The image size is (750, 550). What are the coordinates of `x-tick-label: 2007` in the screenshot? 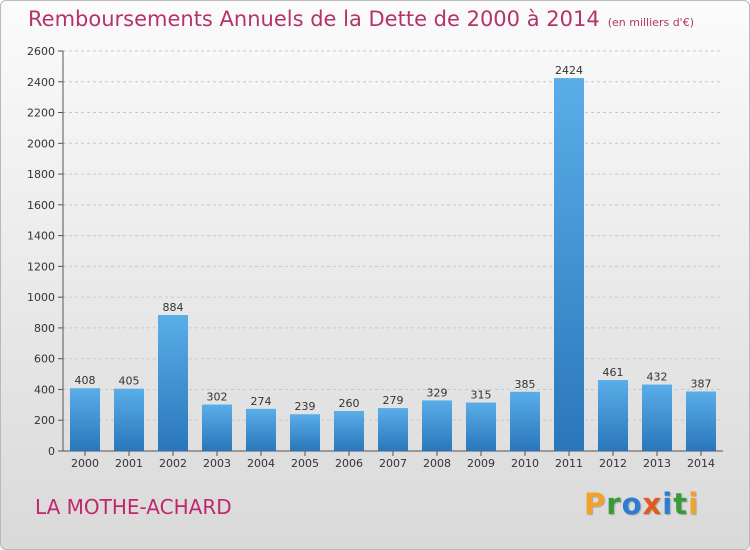 It's located at (393, 463).